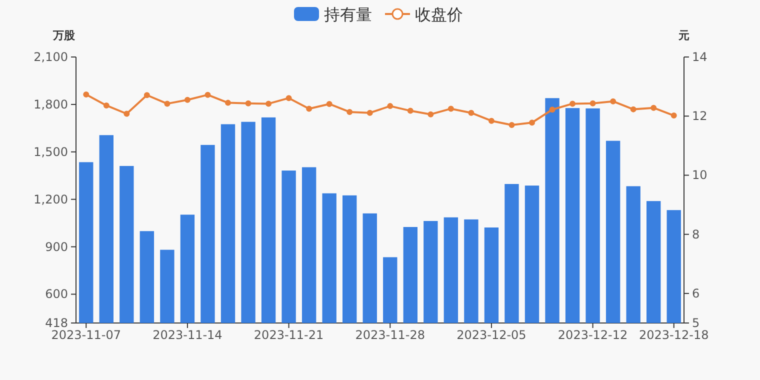 This screenshot has height=380, width=760. I want to click on y-tick-label: 1,800, so click(51, 104).